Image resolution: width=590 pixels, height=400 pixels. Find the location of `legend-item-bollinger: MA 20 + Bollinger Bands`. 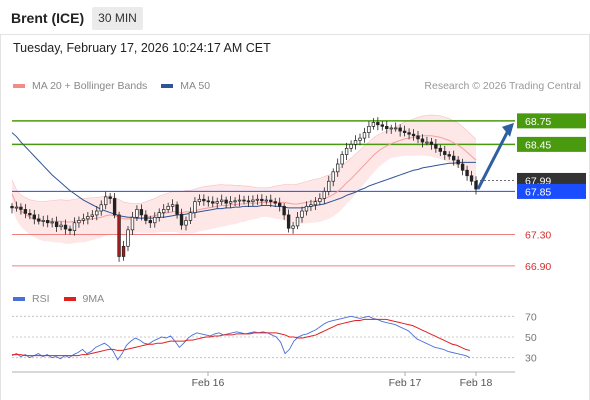

legend-item-bollinger: MA 20 + Bollinger Bands is located at coordinates (80, 86).